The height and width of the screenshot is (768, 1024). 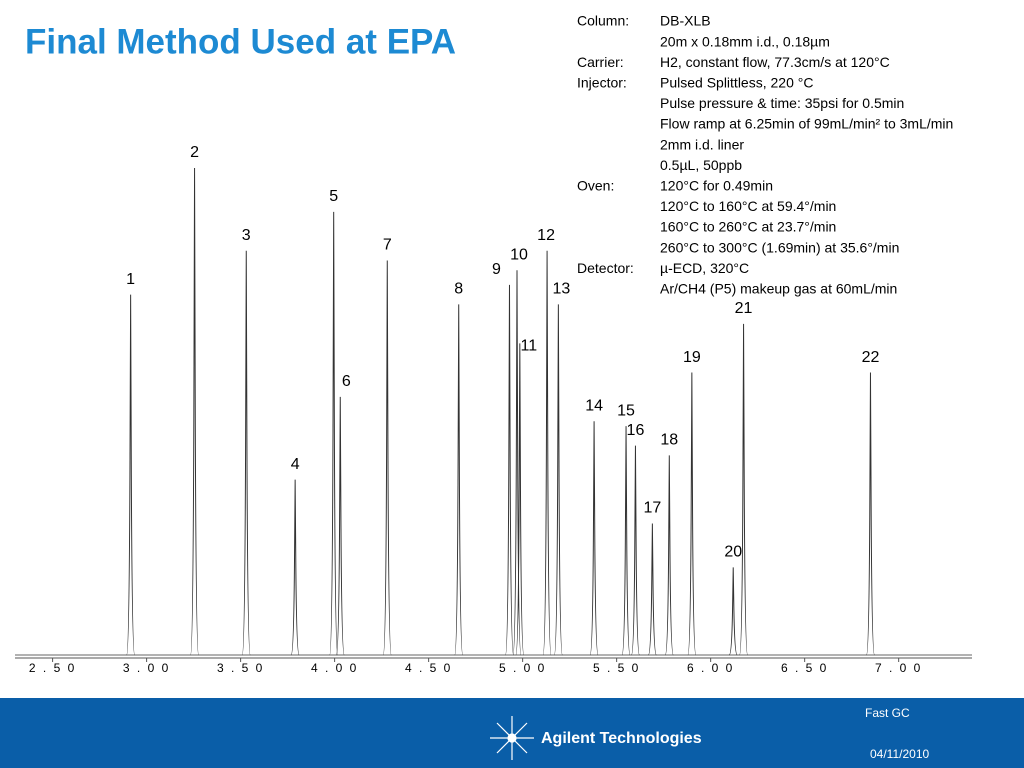 I want to click on brand-name: Agilent Technologies, so click(x=621, y=738).